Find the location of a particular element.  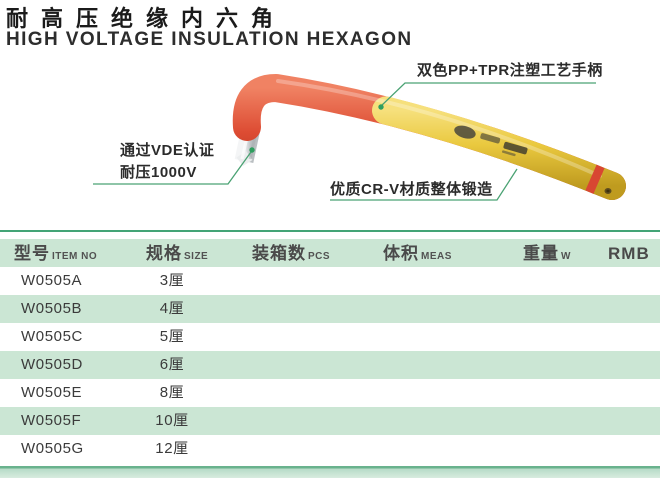

handle-brand-mark is located at coordinates (491, 141).